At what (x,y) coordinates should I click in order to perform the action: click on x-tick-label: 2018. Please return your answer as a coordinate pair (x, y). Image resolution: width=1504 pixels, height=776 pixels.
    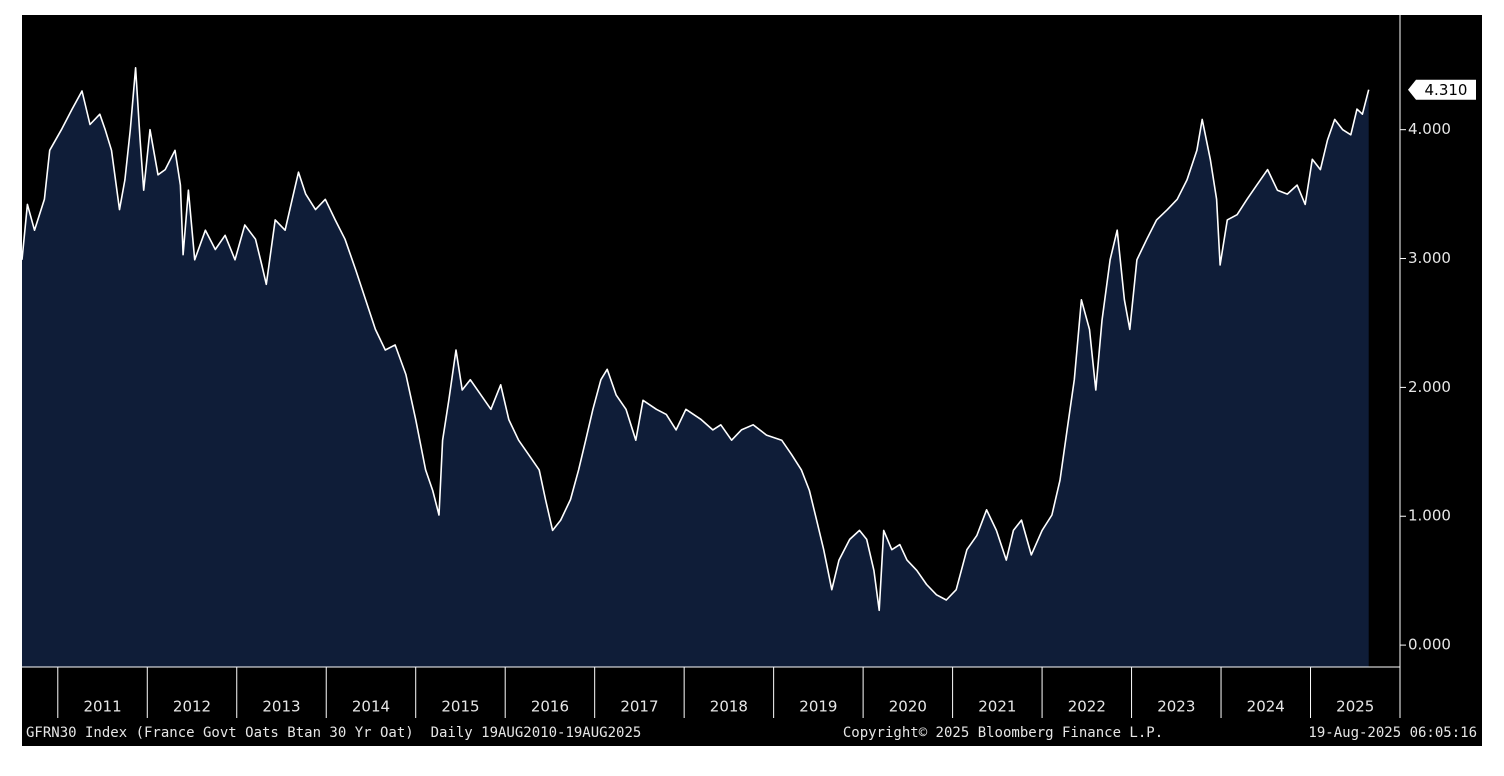
    Looking at the image, I should click on (729, 707).